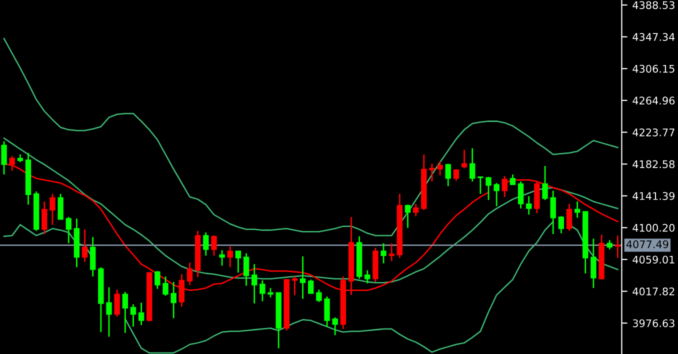 This screenshot has height=354, width=678. I want to click on y-tick-label: 4388.53, so click(653, 5).